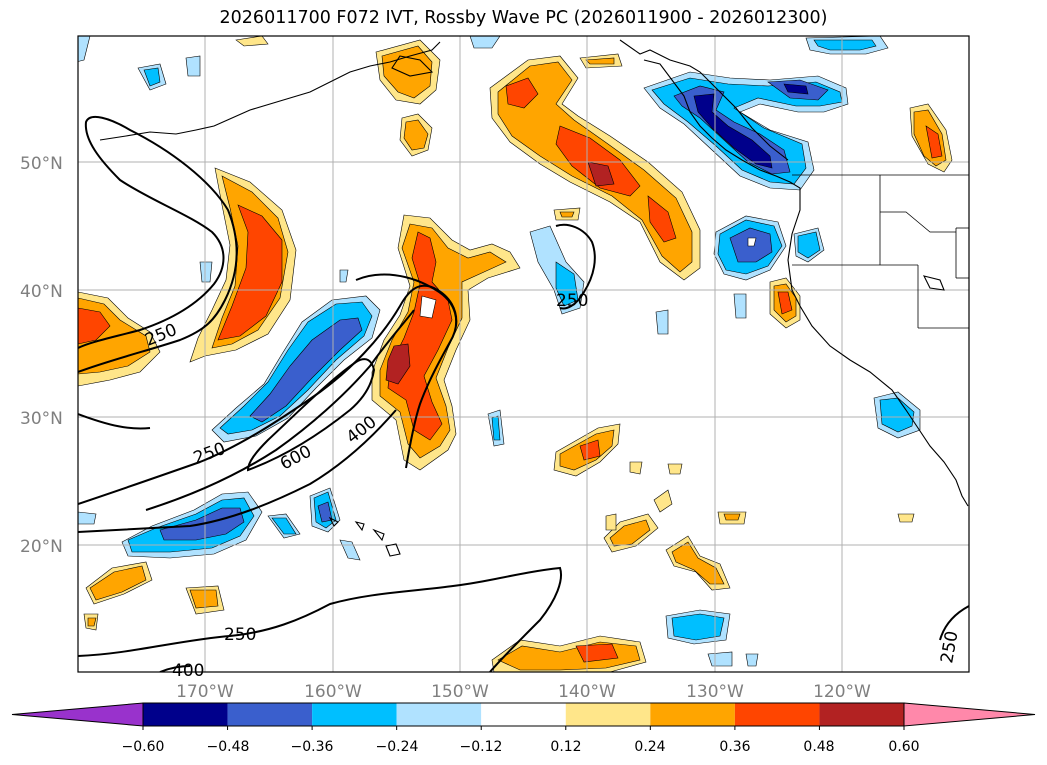  I want to click on lon-label: 140°W, so click(587, 692).